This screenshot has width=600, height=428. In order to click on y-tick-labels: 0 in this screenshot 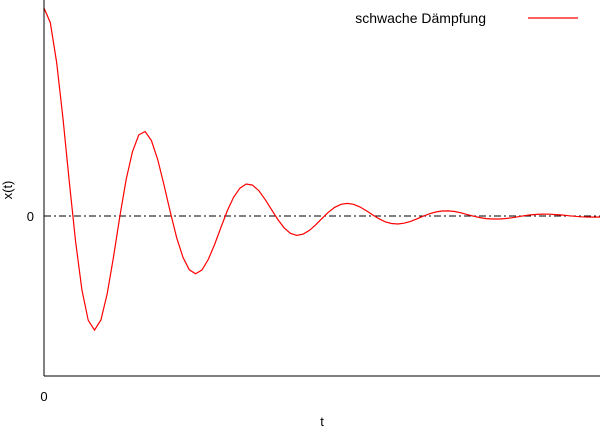, I will do `click(30, 216)`.